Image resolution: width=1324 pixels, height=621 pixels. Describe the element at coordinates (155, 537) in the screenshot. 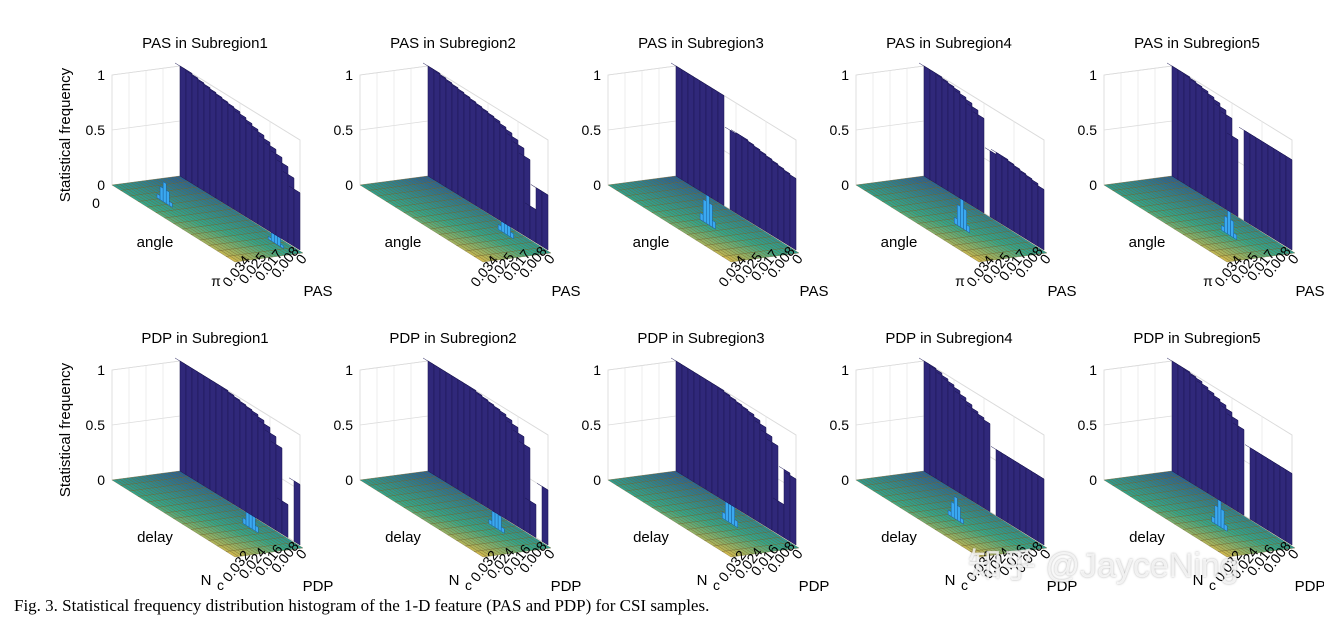

I see `x-axis-label: delay` at that location.